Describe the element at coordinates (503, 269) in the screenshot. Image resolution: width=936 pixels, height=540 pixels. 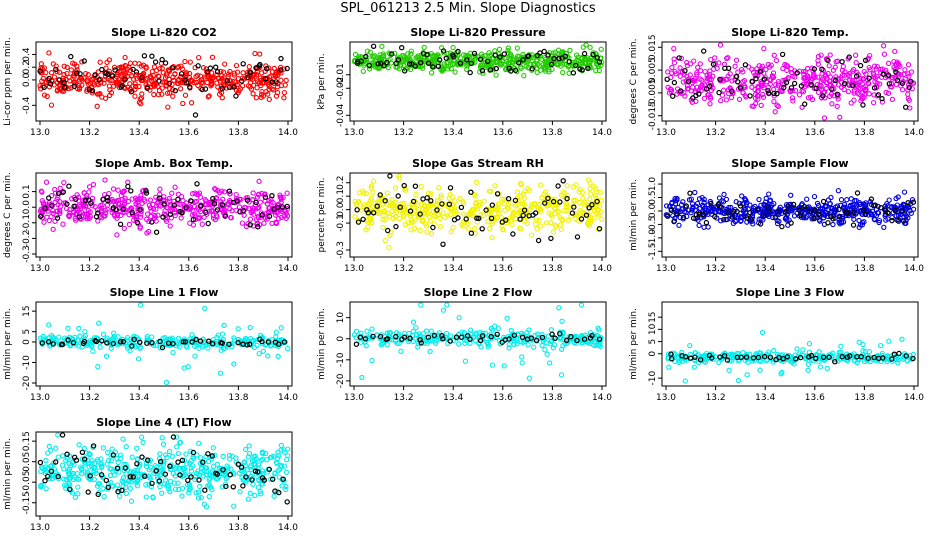
I see `panel-5-xtick-label: 13.6` at that location.